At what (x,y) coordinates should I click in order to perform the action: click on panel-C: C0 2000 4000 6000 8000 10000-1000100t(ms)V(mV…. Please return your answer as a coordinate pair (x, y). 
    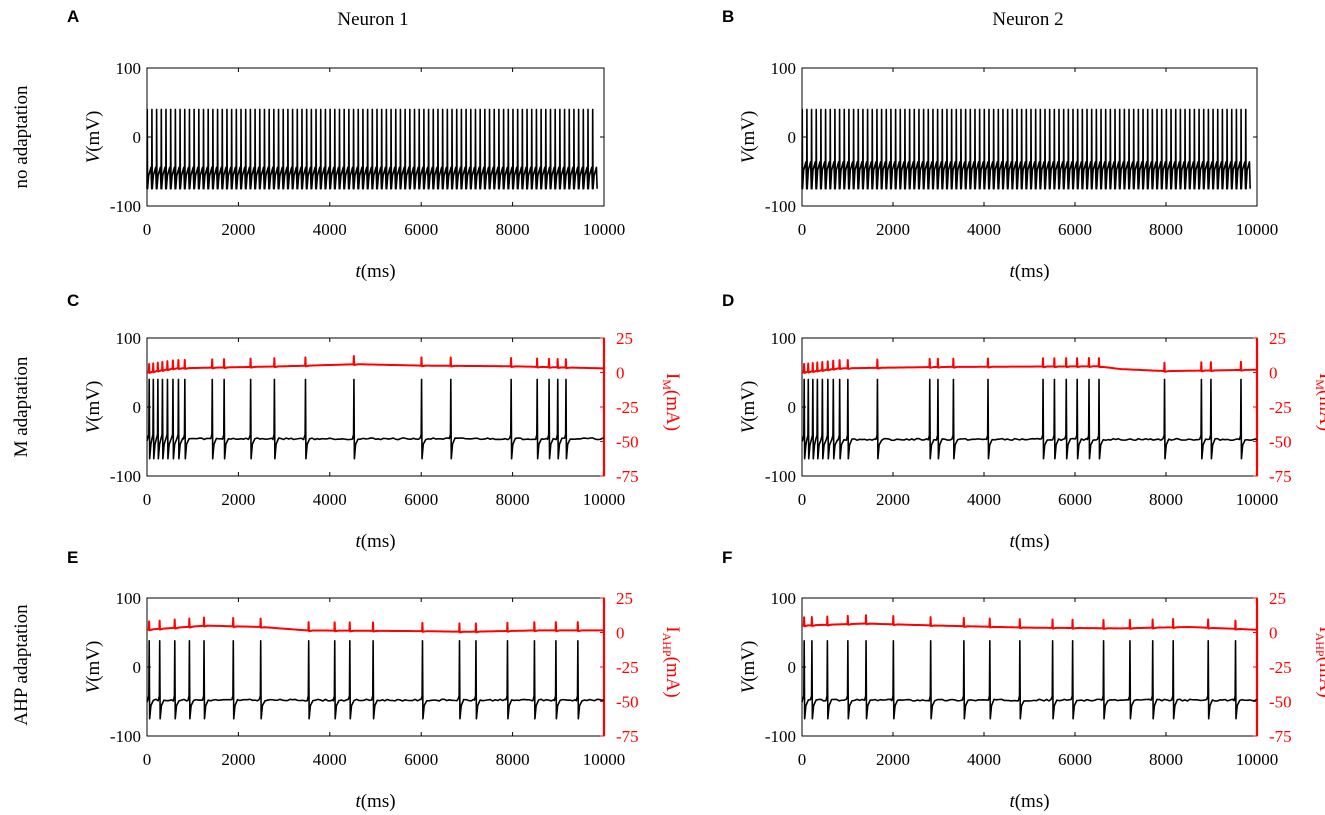
    Looking at the image, I should click on (375, 421).